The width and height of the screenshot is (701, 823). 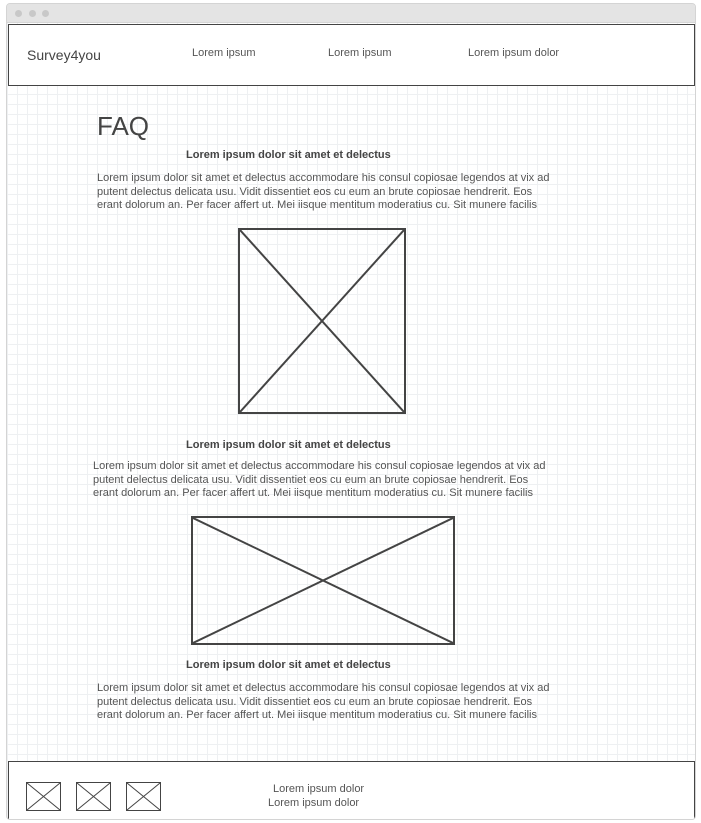 I want to click on footer-text-line-1: Lorem ipsum dolor, so click(x=319, y=789).